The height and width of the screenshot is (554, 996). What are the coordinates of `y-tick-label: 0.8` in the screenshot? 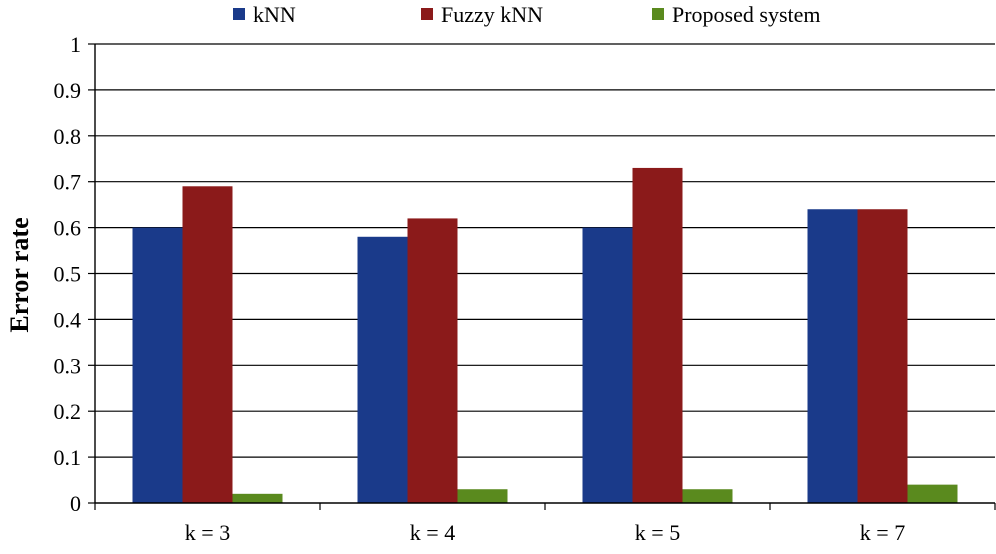 It's located at (68, 136).